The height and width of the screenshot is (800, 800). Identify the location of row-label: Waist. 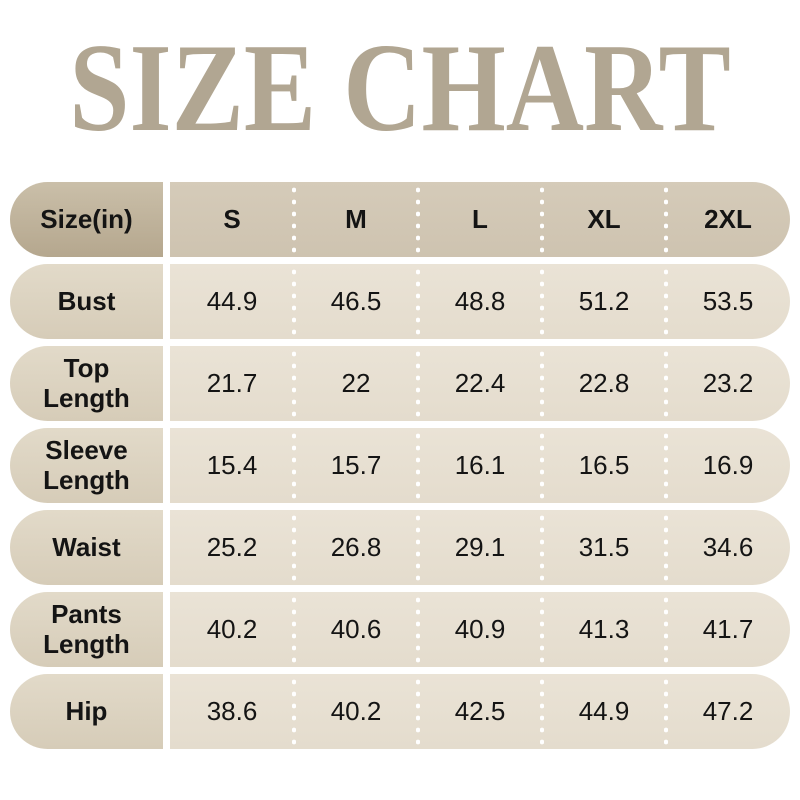
(86, 547).